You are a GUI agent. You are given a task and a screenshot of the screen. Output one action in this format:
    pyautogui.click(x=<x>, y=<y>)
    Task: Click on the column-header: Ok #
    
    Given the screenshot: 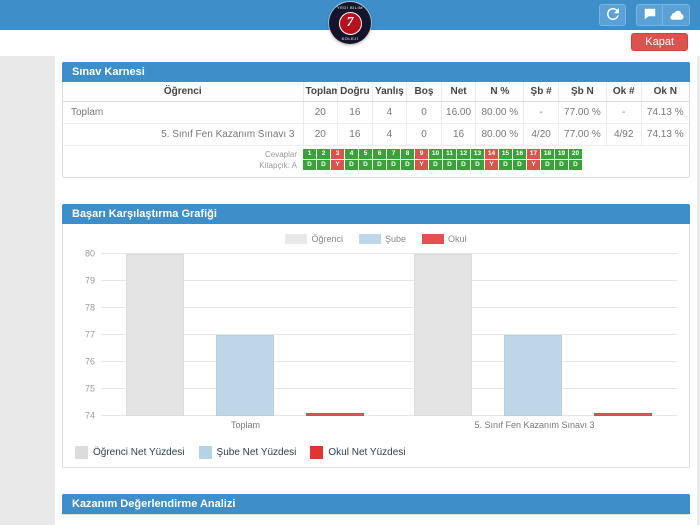 What is the action you would take?
    pyautogui.click(x=623, y=92)
    